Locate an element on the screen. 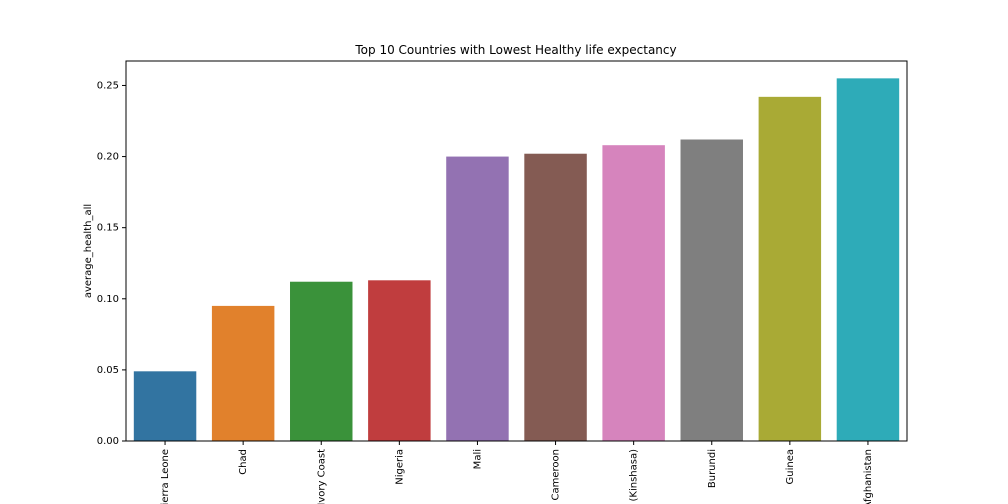 The image size is (1008, 504). x-tick-label: Congo (Kinshasa) is located at coordinates (634, 476).